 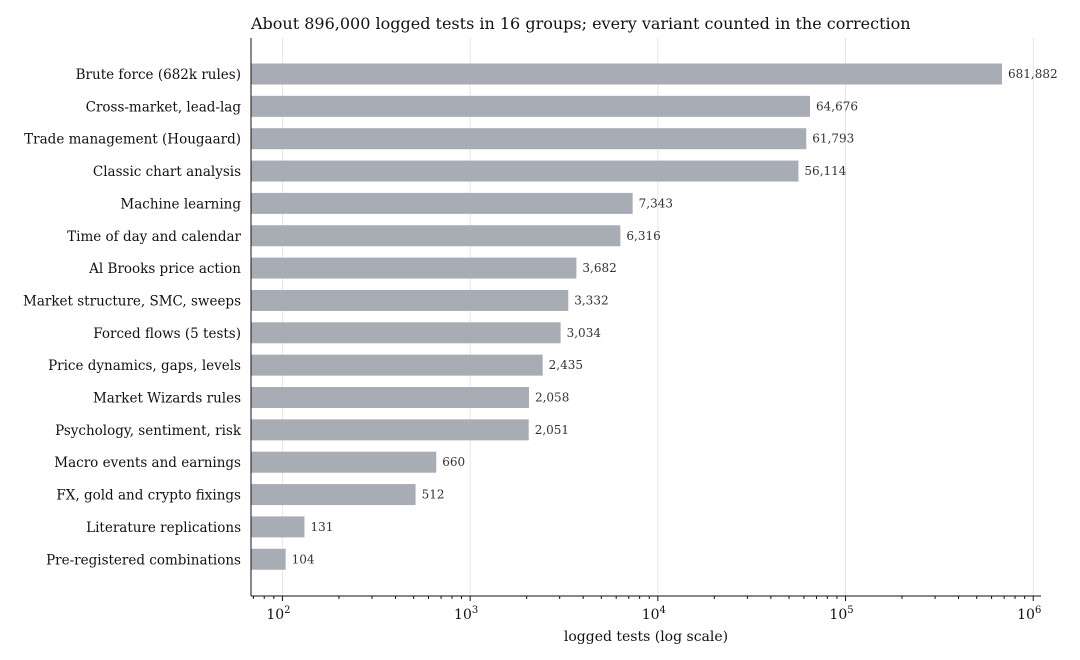 I want to click on category-label: Forced flows (5 tests), so click(x=167, y=334).